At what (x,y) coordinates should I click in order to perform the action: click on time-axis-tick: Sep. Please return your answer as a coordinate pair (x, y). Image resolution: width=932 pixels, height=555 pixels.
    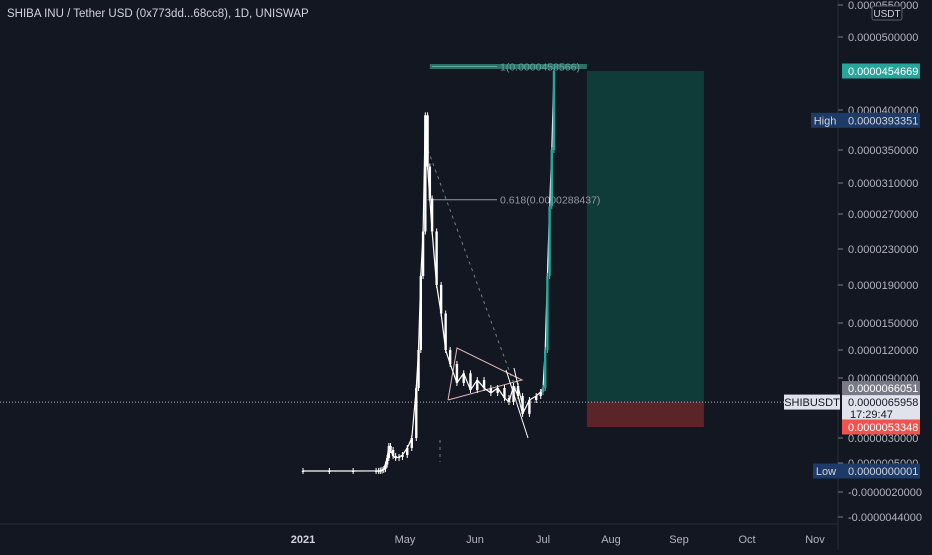
    Looking at the image, I should click on (679, 540).